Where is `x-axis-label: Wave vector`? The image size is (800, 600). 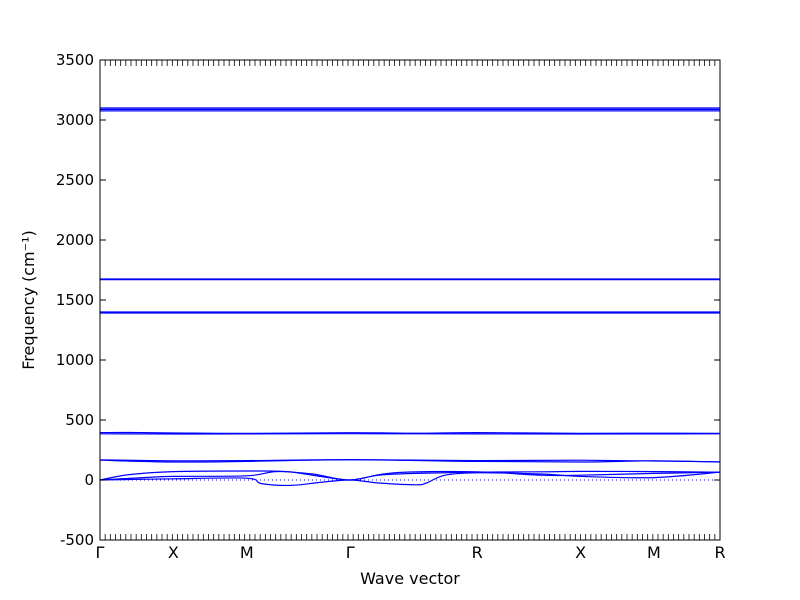 x-axis-label: Wave vector is located at coordinates (410, 578).